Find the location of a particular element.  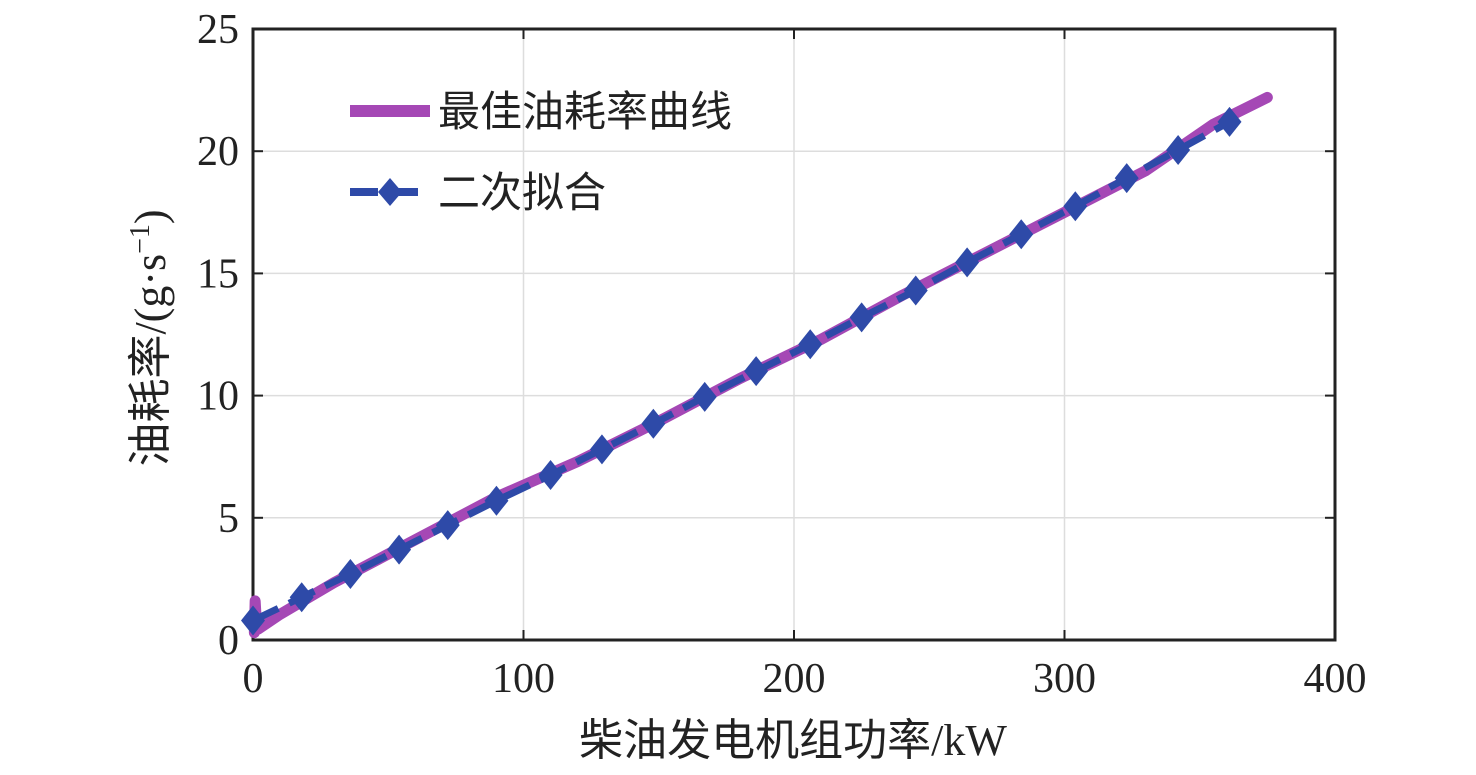

y-axis-title-close: ) is located at coordinates (150, 216).